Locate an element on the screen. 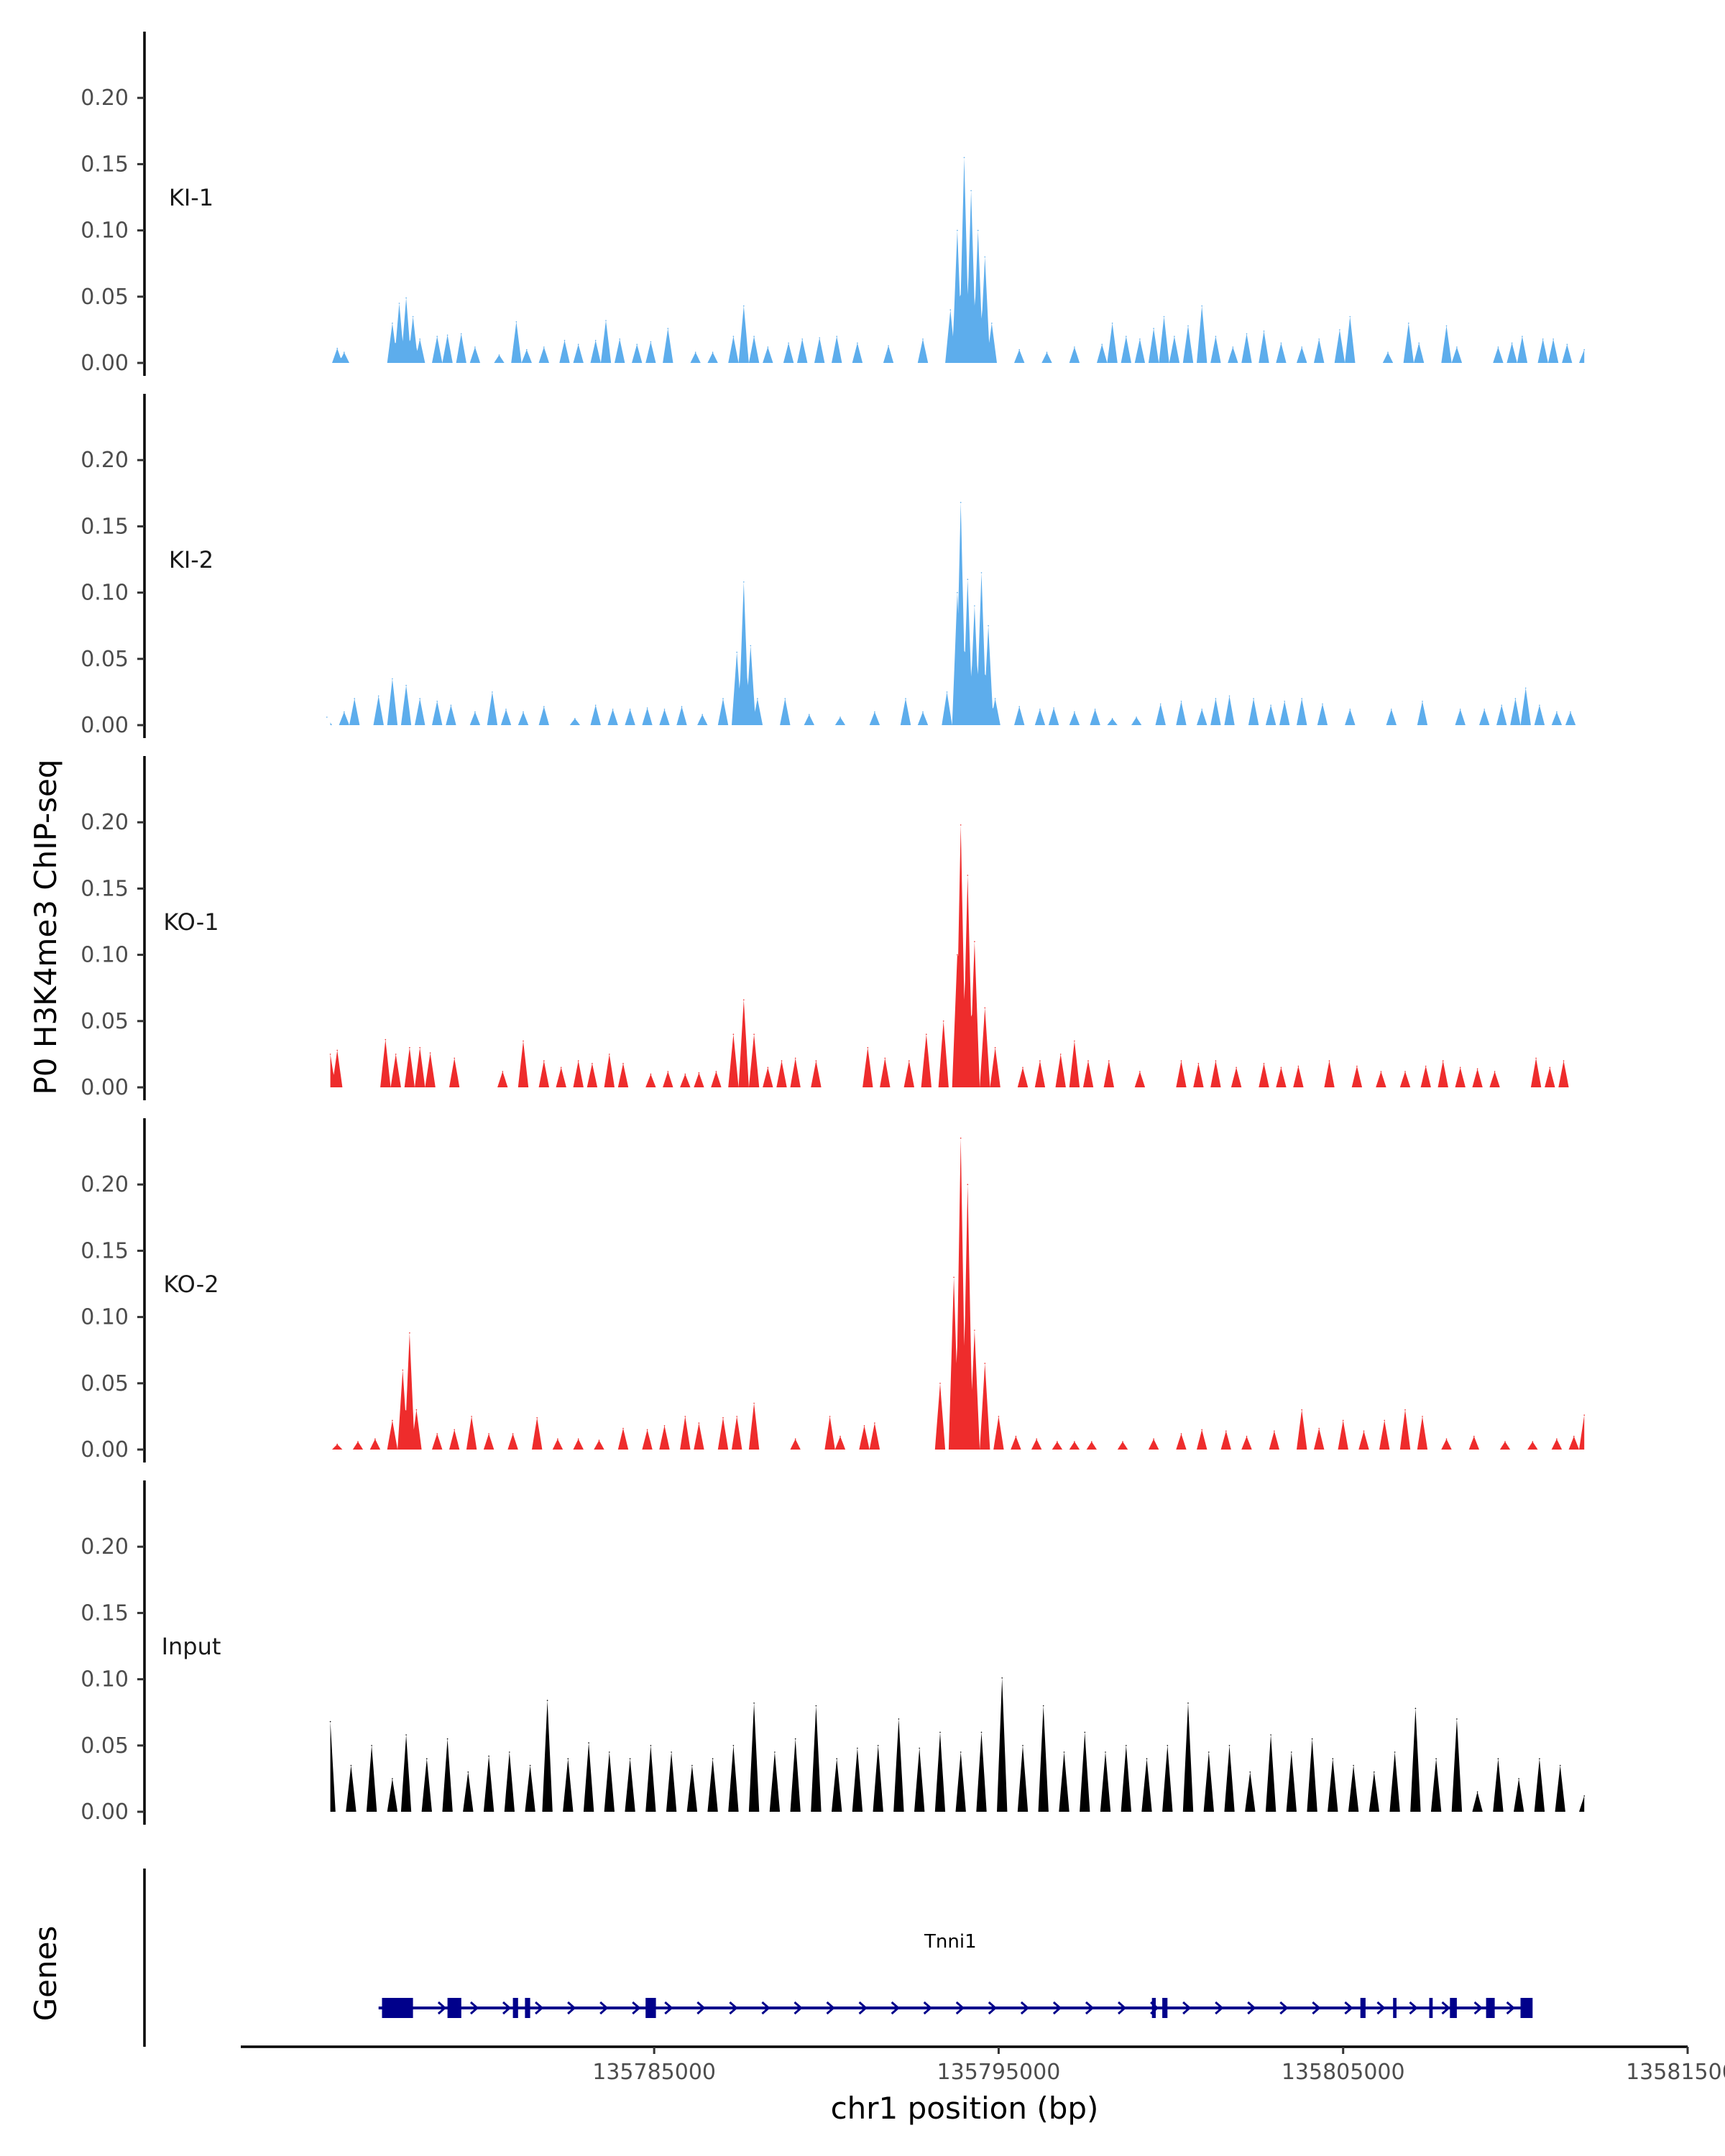  coverage-area-input is located at coordinates (957, 1745).